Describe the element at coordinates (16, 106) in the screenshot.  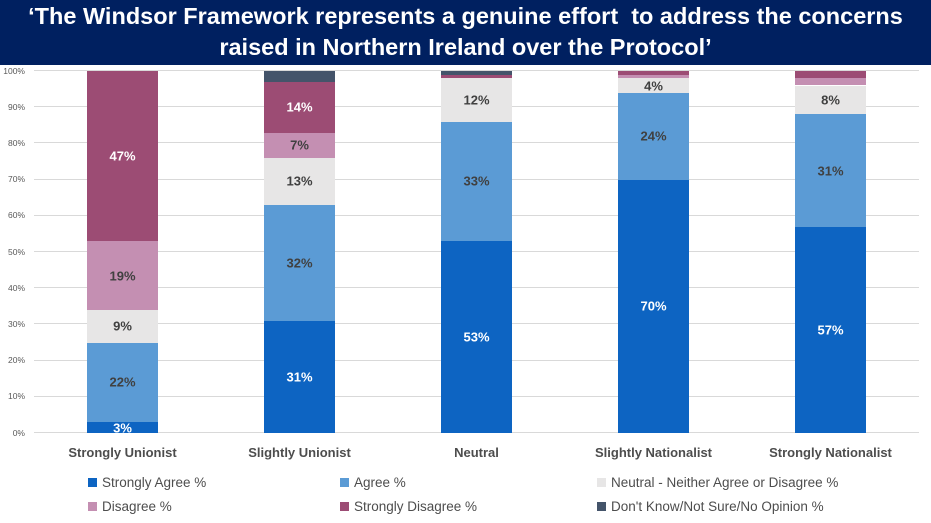
I see `y-axis-label-90%: 90%` at that location.